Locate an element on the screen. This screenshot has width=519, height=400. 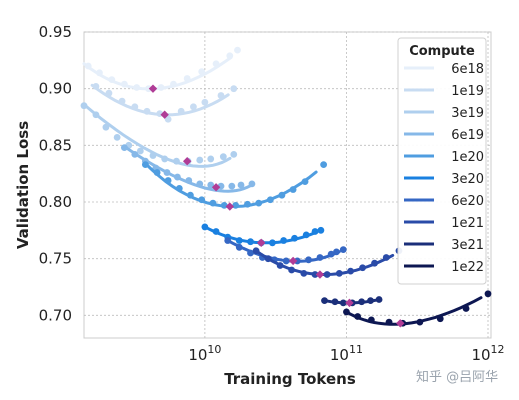
legend-label-3e19: 3e19 is located at coordinates (467, 113).